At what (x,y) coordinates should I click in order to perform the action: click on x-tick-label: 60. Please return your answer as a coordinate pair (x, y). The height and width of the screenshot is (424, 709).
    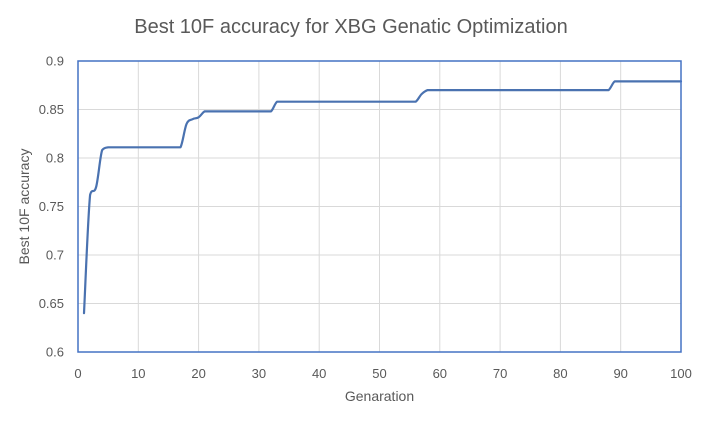
    Looking at the image, I should click on (440, 373).